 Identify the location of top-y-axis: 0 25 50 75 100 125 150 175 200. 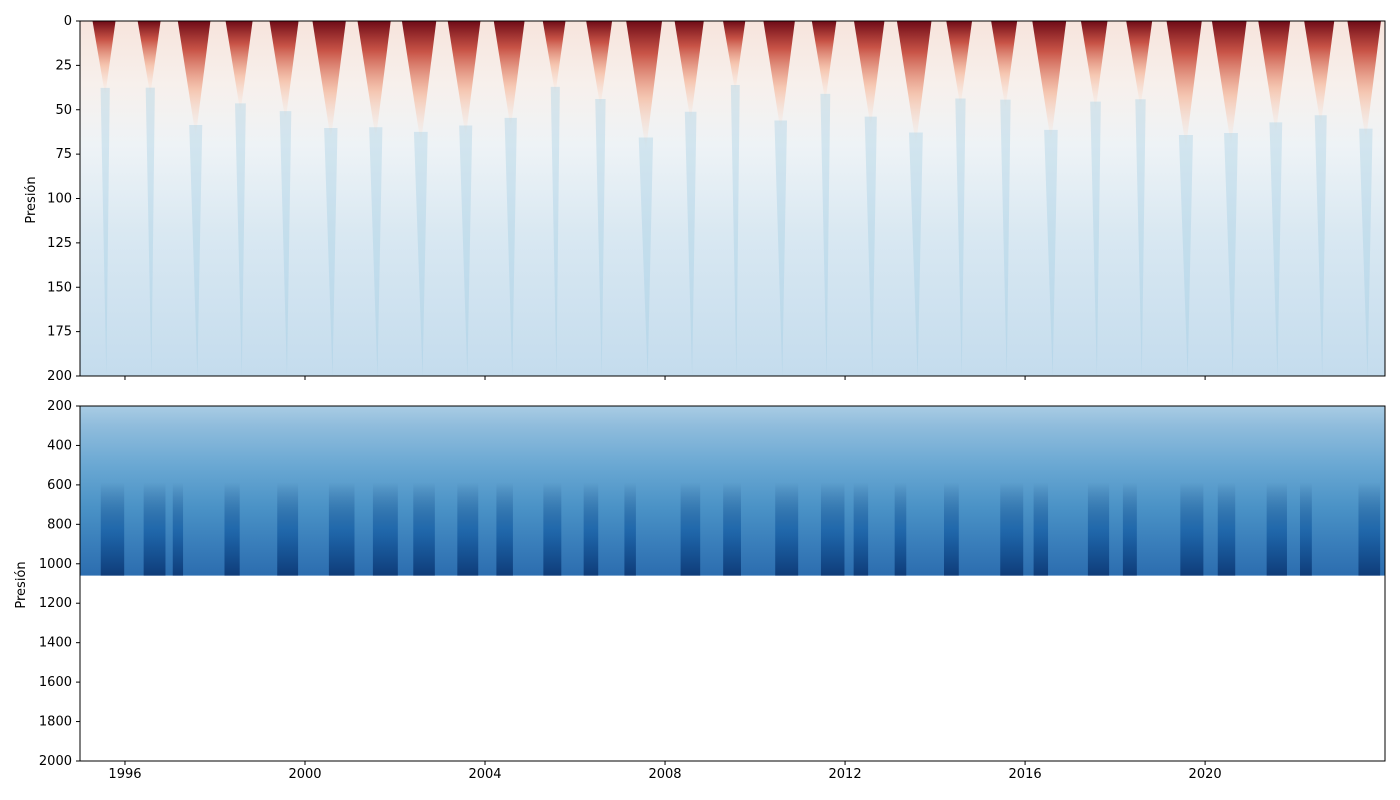
(63, 199).